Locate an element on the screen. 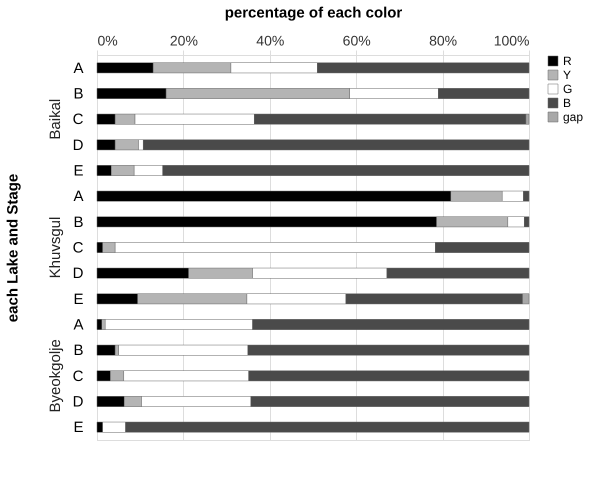  y-axis-title: each Lake and Stage is located at coordinates (13, 248).